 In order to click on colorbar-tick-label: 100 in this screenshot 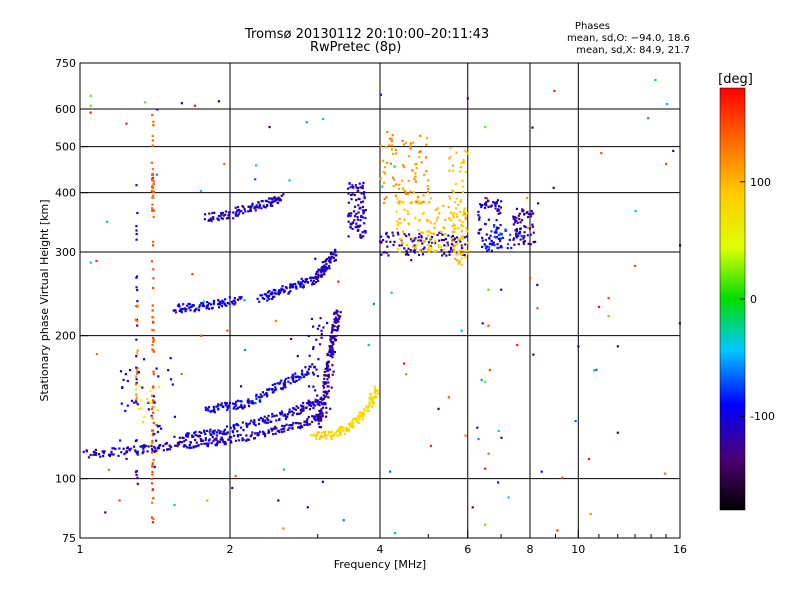, I will do `click(760, 182)`.